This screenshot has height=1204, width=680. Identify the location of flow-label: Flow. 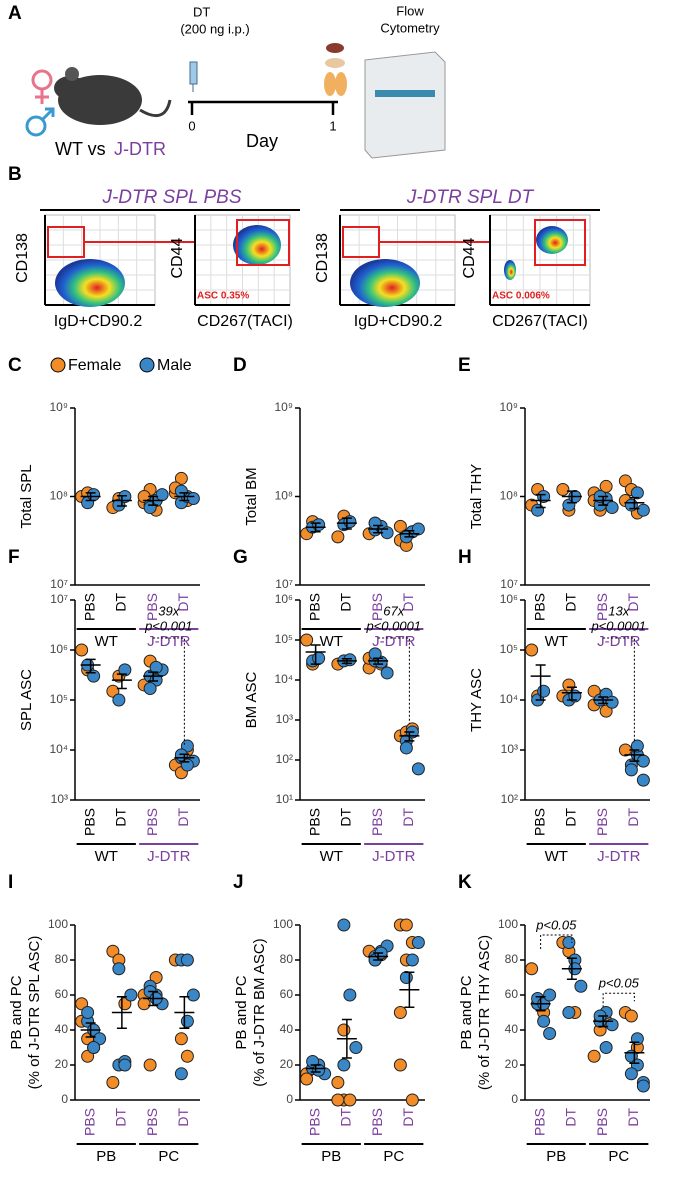
(410, 10).